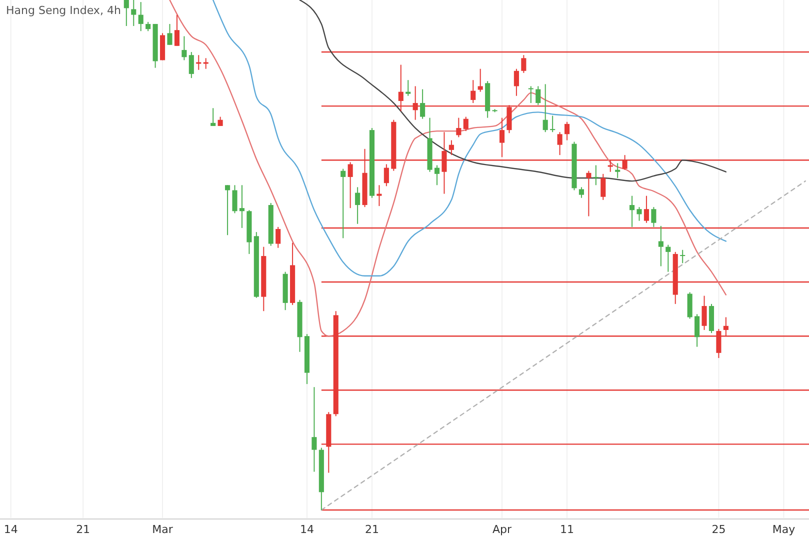 This screenshot has height=539, width=809. Describe the element at coordinates (163, 529) in the screenshot. I see `x-tick-label: Mar` at that location.